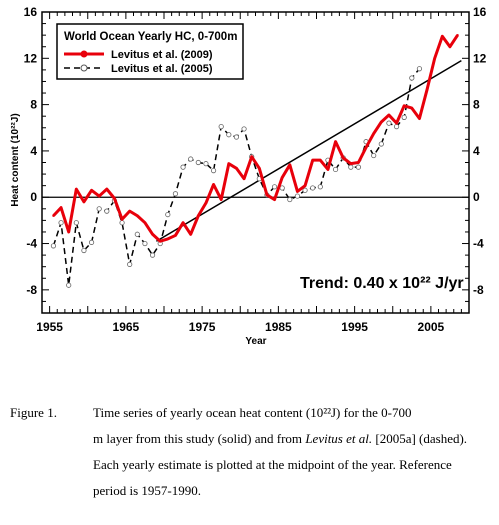 The image size is (499, 525). Describe the element at coordinates (33, 105) in the screenshot. I see `y-tick-label: 8` at that location.